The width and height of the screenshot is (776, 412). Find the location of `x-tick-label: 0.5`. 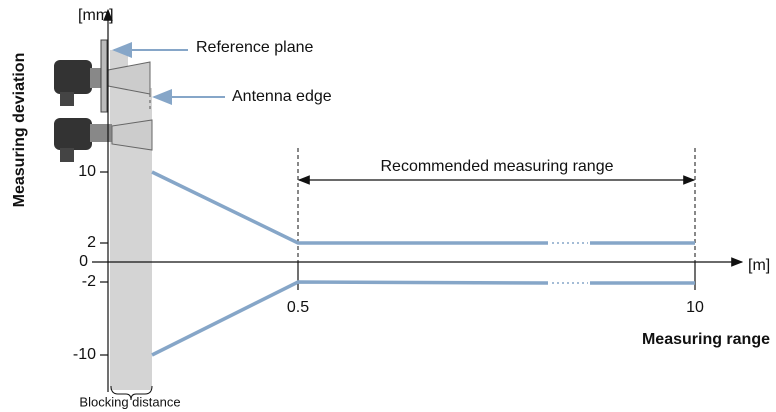

x-tick-label: 0.5 is located at coordinates (298, 307).